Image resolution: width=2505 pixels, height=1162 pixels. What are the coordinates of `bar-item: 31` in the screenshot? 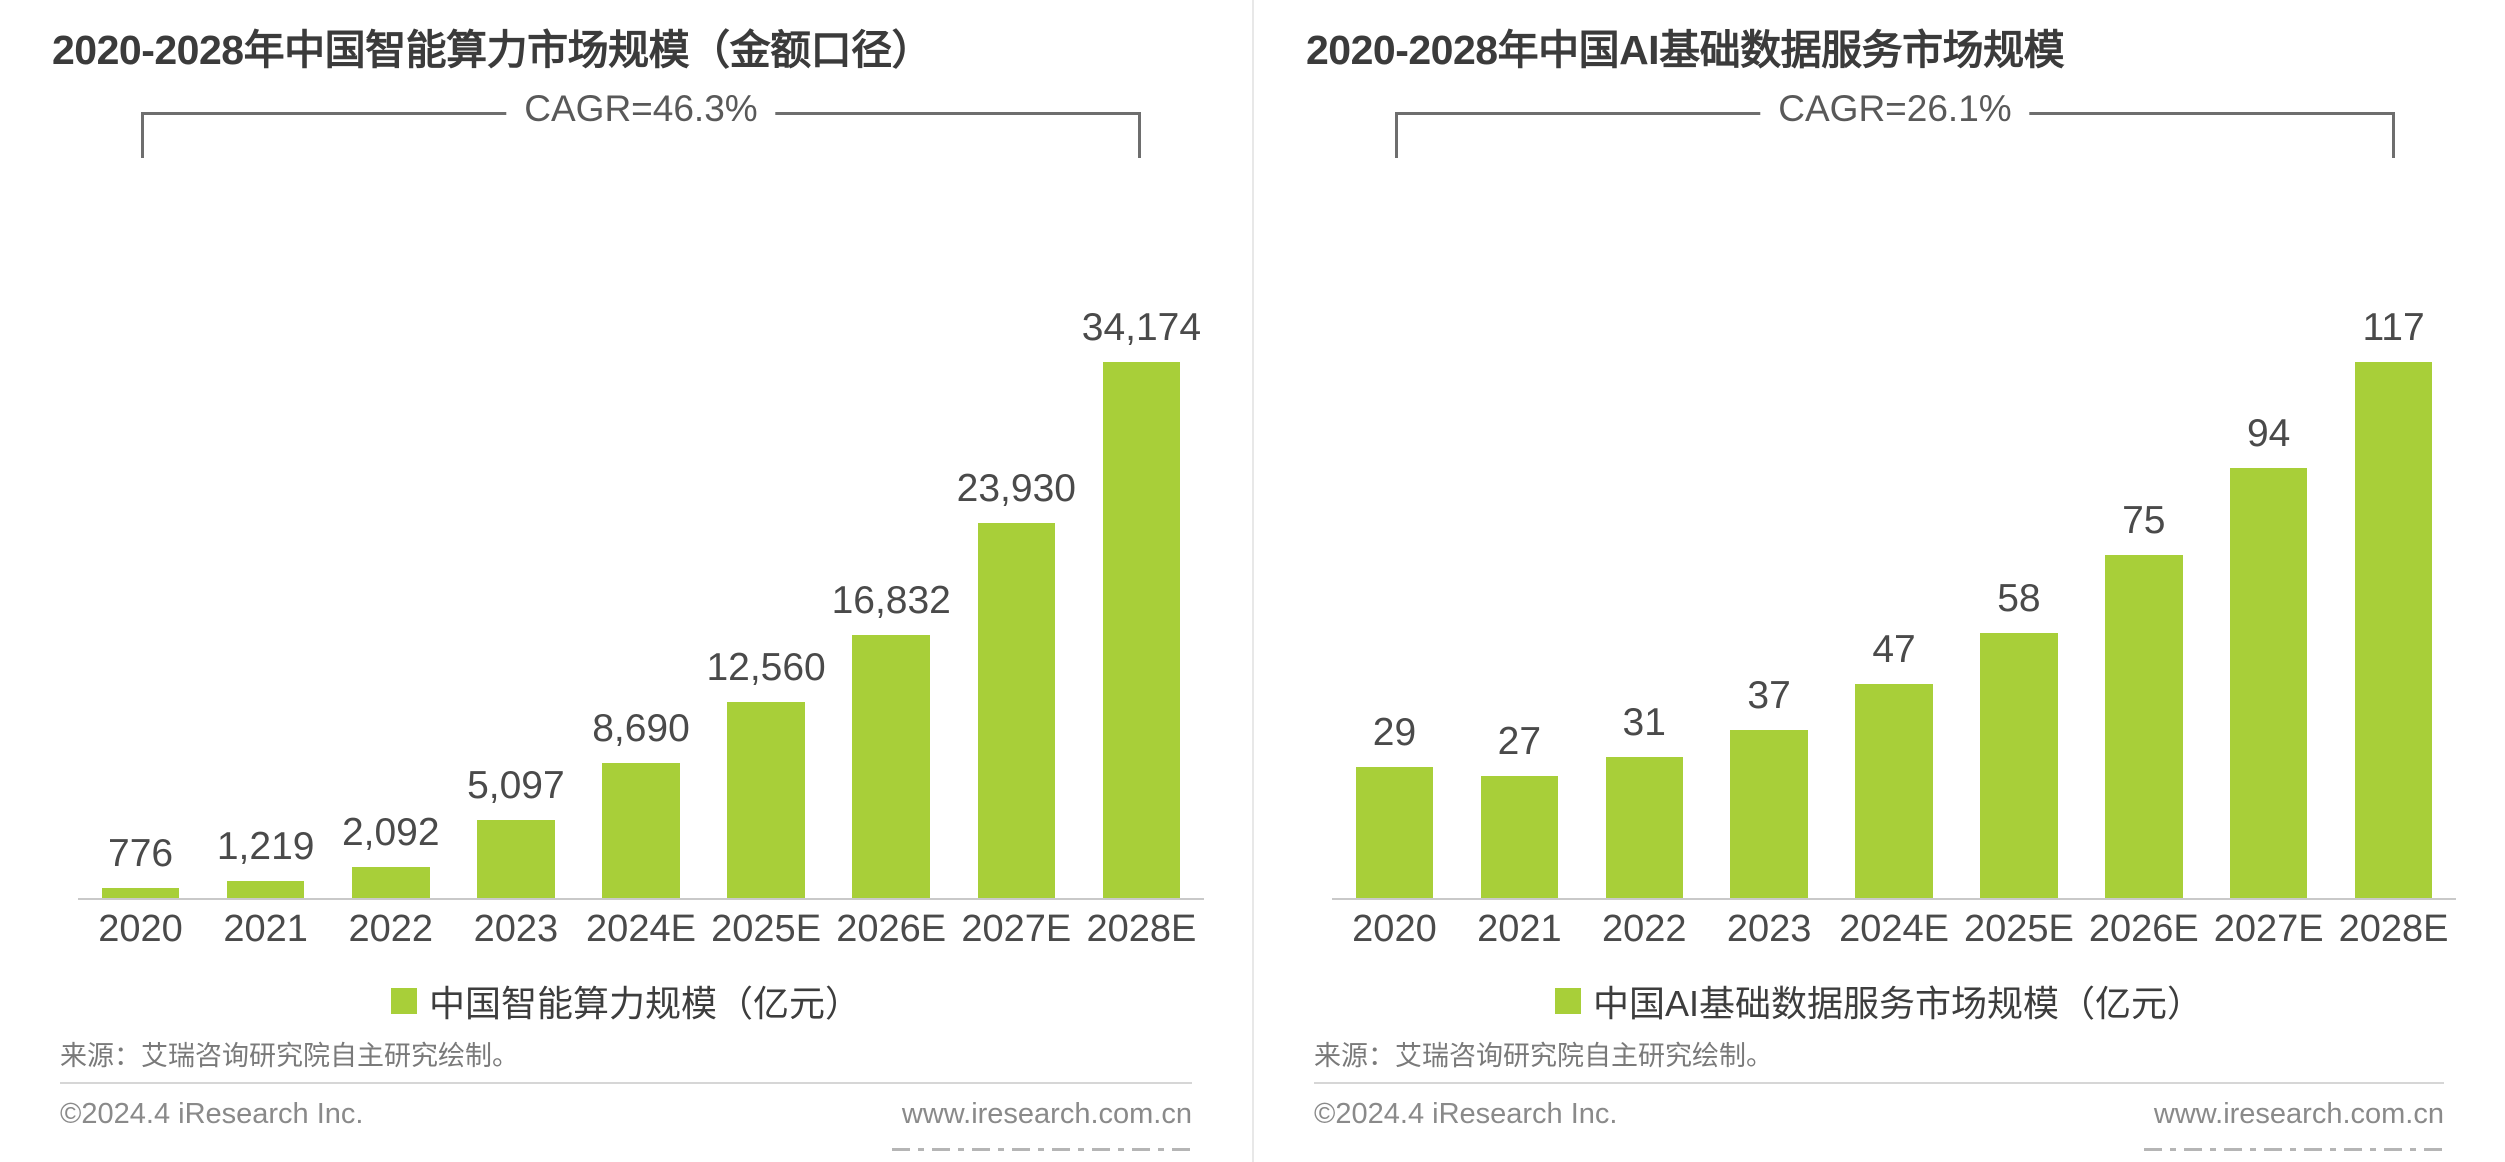 It's located at (1644, 540).